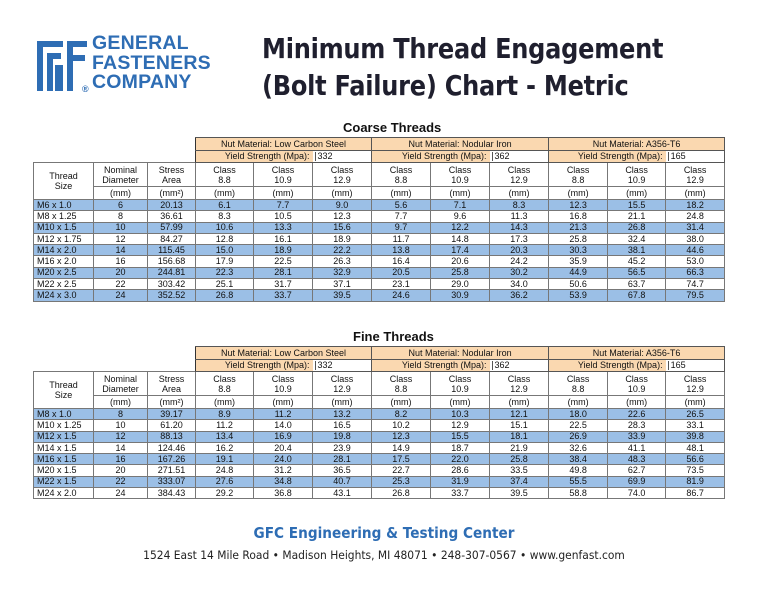 This screenshot has width=768, height=594. I want to click on thread-size-cell: M10 x 1.5, so click(63, 227).